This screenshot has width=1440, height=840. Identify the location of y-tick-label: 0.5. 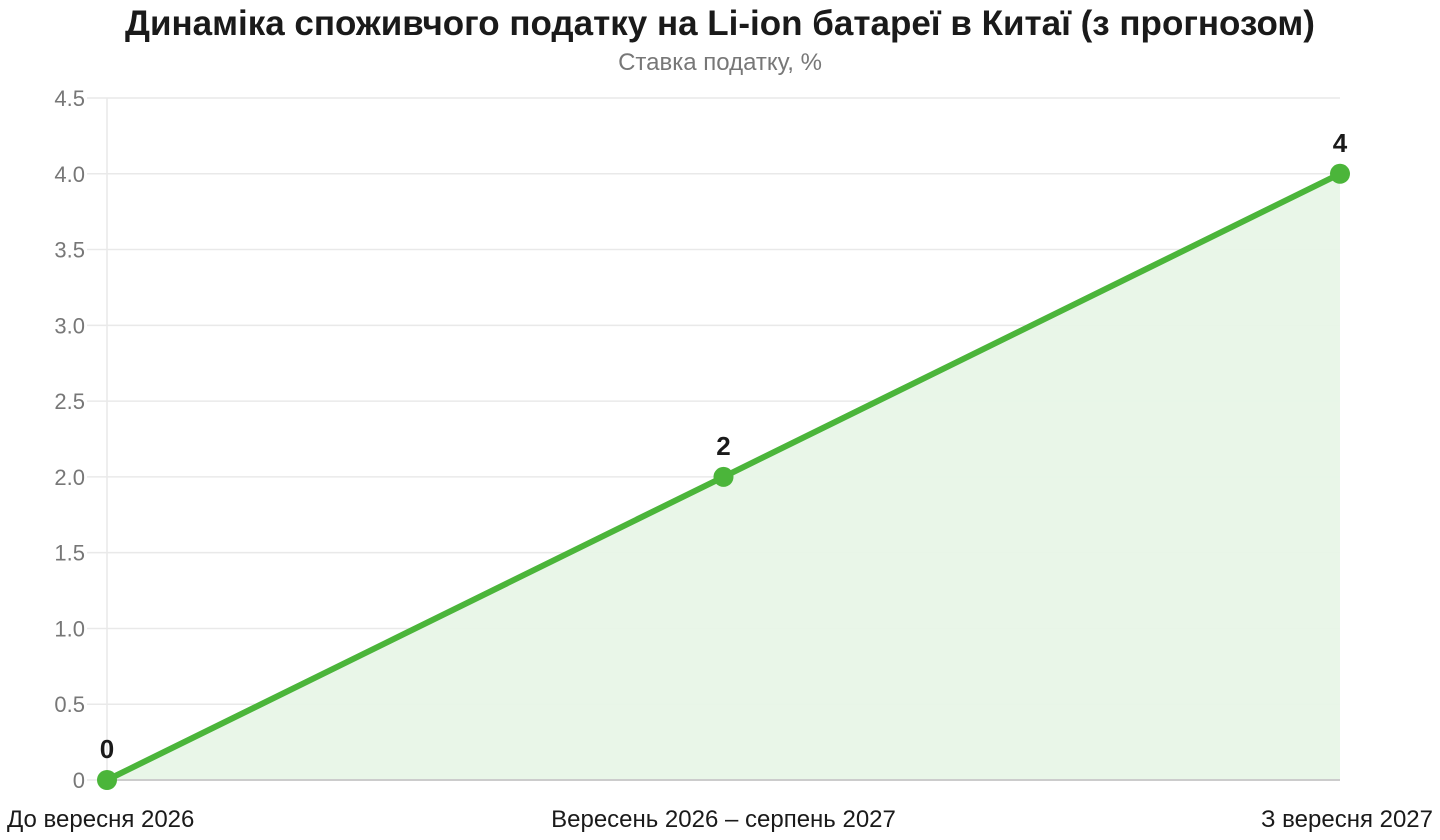
(69, 704).